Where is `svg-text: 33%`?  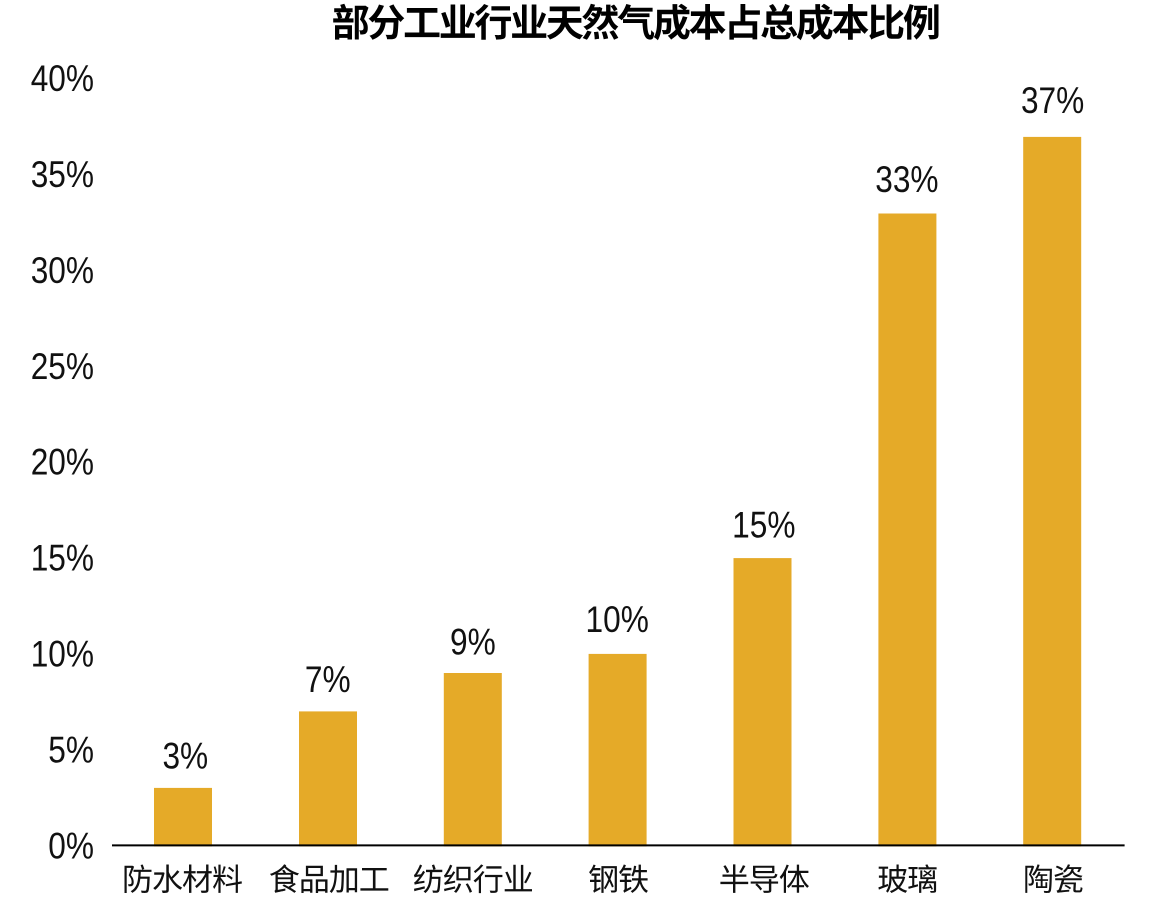
svg-text: 33% is located at coordinates (906, 180).